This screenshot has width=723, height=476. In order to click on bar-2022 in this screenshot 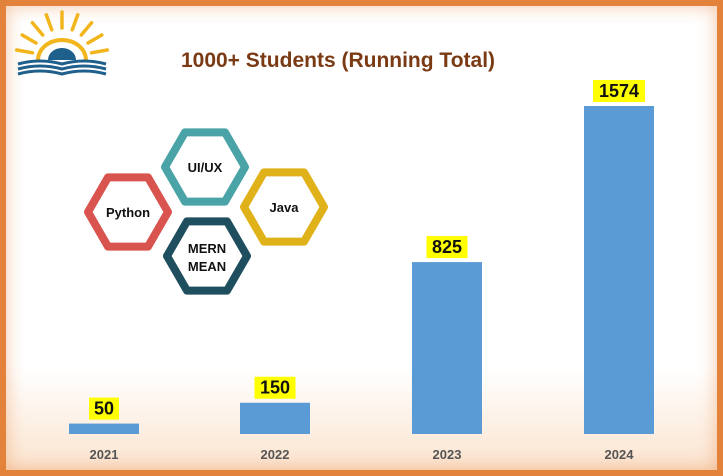, I will do `click(275, 418)`.